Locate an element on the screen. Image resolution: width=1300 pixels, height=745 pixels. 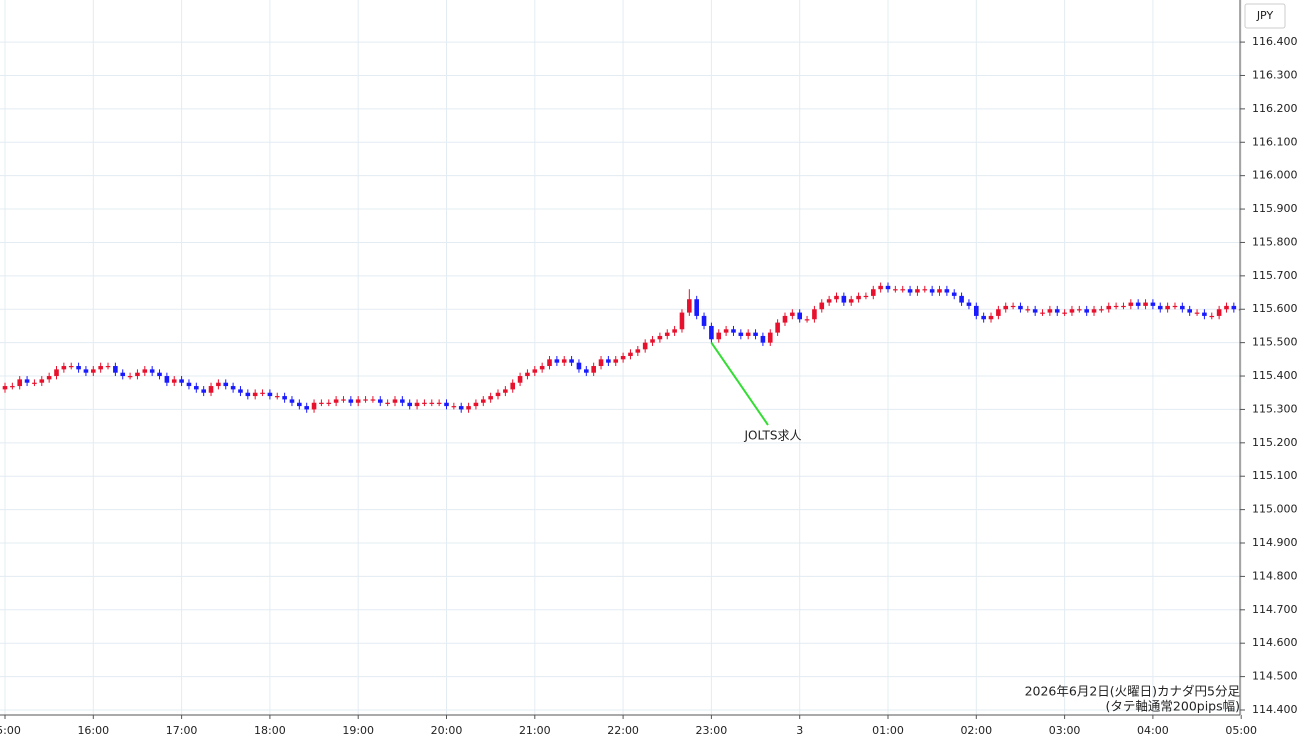
x-tick-label: 19:00 is located at coordinates (358, 730).